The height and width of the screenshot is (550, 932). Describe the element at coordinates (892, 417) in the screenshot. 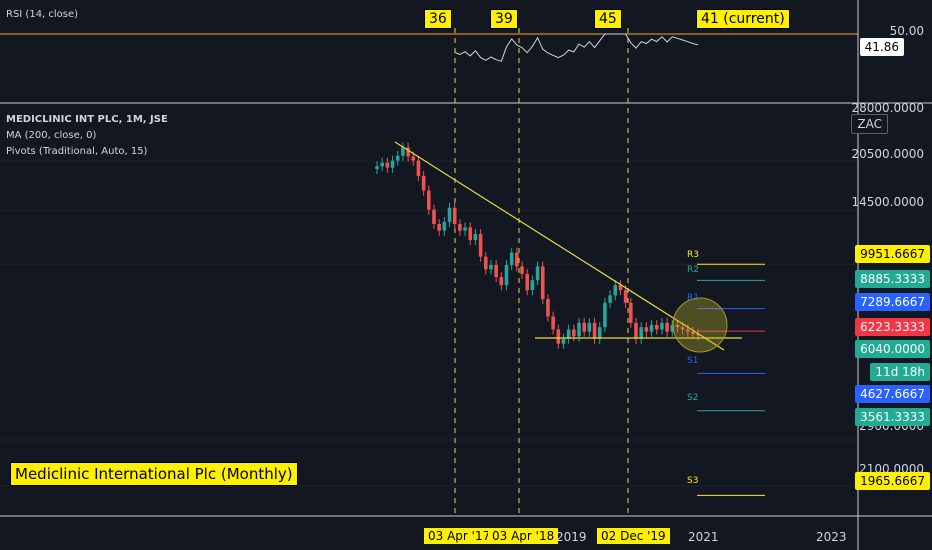

I see `price-badge-s2: 3561.3333` at that location.